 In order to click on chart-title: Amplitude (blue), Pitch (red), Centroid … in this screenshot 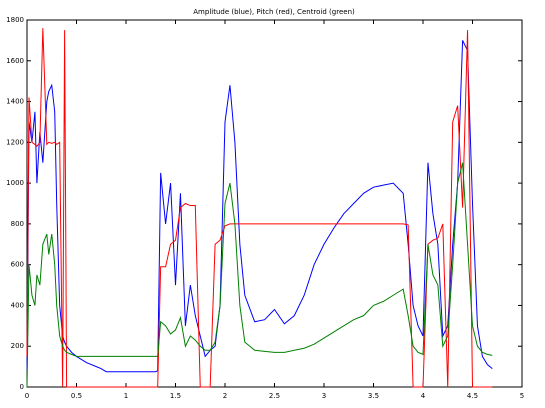, I will do `click(274, 12)`.